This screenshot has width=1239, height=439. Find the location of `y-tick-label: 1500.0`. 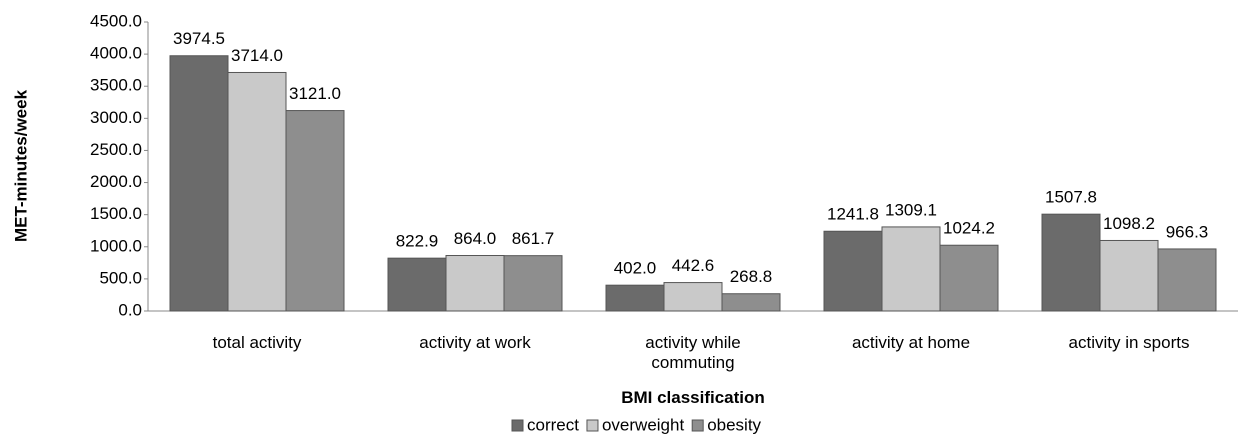

y-tick-label: 1500.0 is located at coordinates (116, 213).